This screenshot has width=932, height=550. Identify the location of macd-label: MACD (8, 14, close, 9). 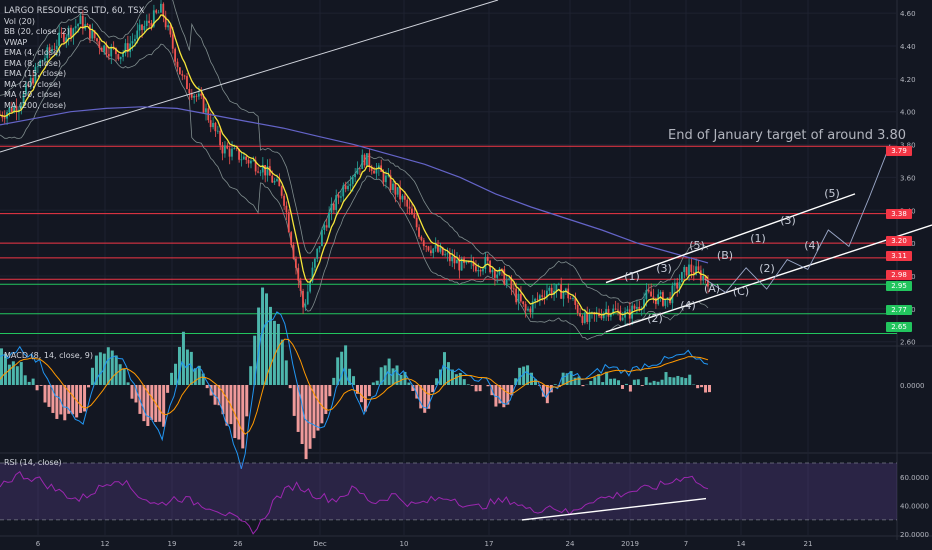
(48, 355).